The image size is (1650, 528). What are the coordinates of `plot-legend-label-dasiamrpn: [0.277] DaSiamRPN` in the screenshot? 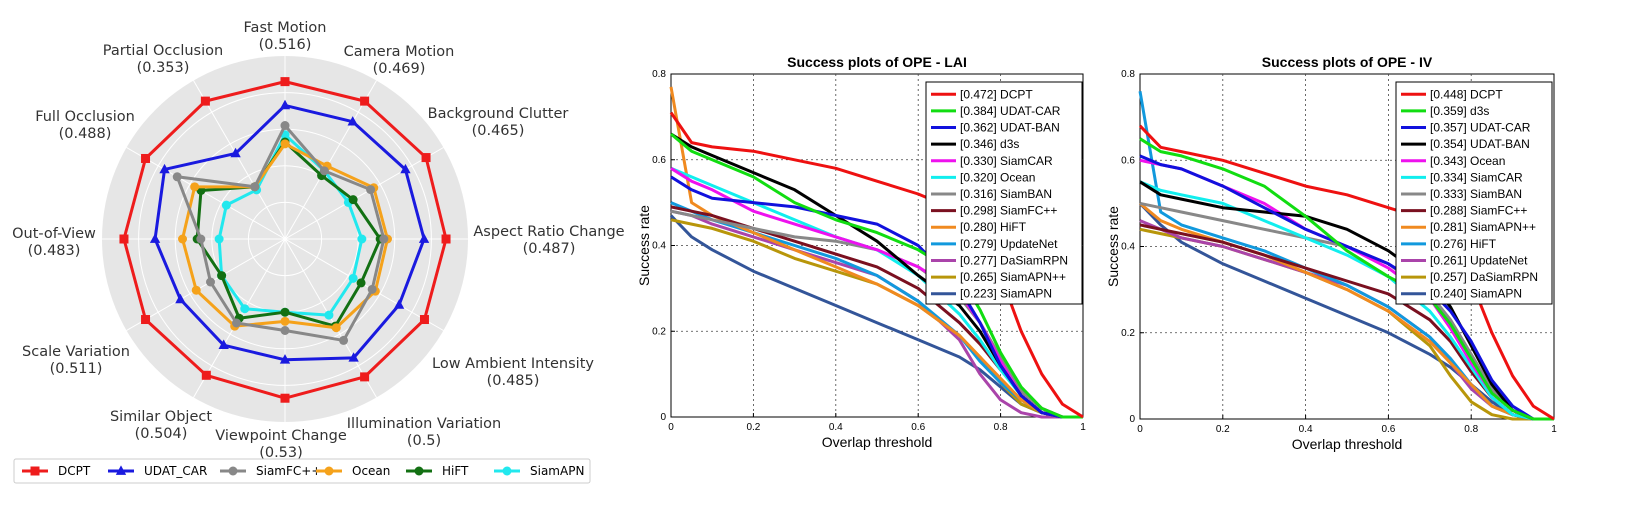 It's located at (1014, 260).